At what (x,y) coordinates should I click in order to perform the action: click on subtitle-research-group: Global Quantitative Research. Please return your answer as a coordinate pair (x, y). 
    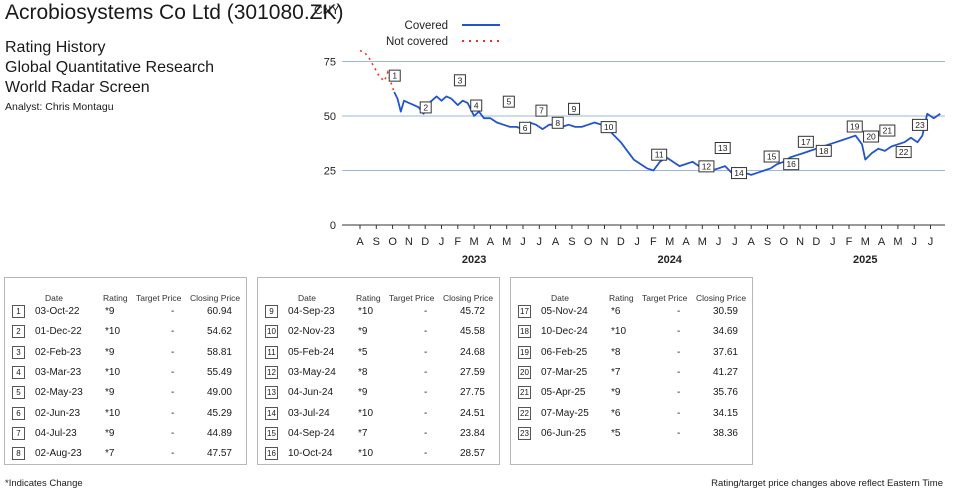
    Looking at the image, I should click on (109, 67).